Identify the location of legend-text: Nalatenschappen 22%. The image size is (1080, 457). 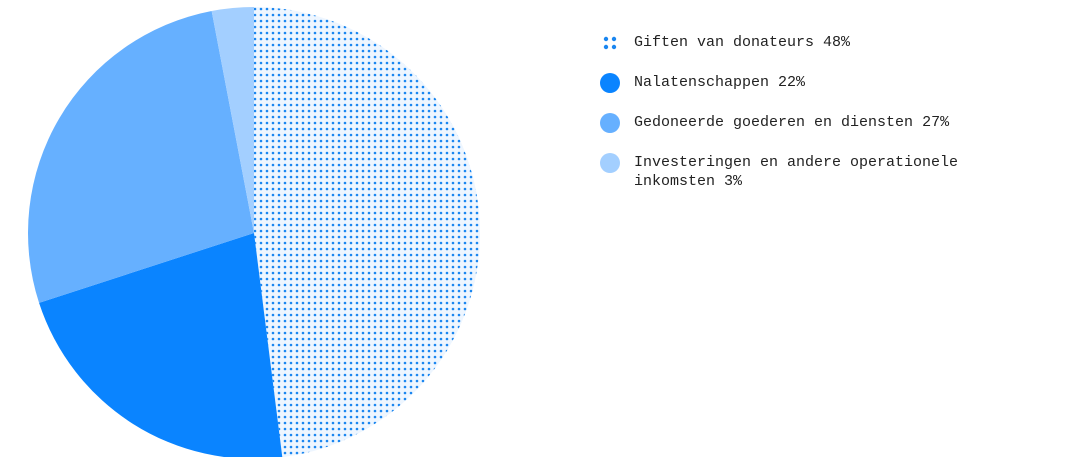
(837, 82).